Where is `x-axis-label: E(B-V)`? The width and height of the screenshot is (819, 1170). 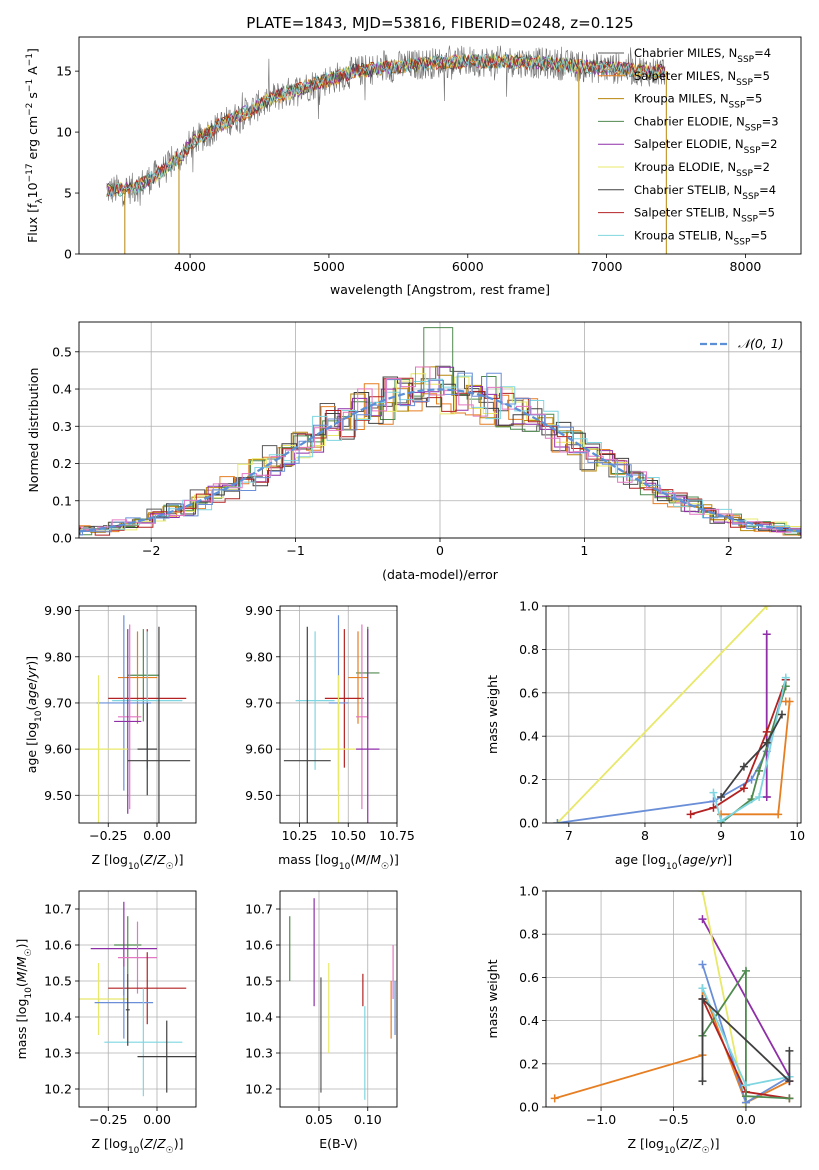 x-axis-label: E(B-V) is located at coordinates (338, 1143).